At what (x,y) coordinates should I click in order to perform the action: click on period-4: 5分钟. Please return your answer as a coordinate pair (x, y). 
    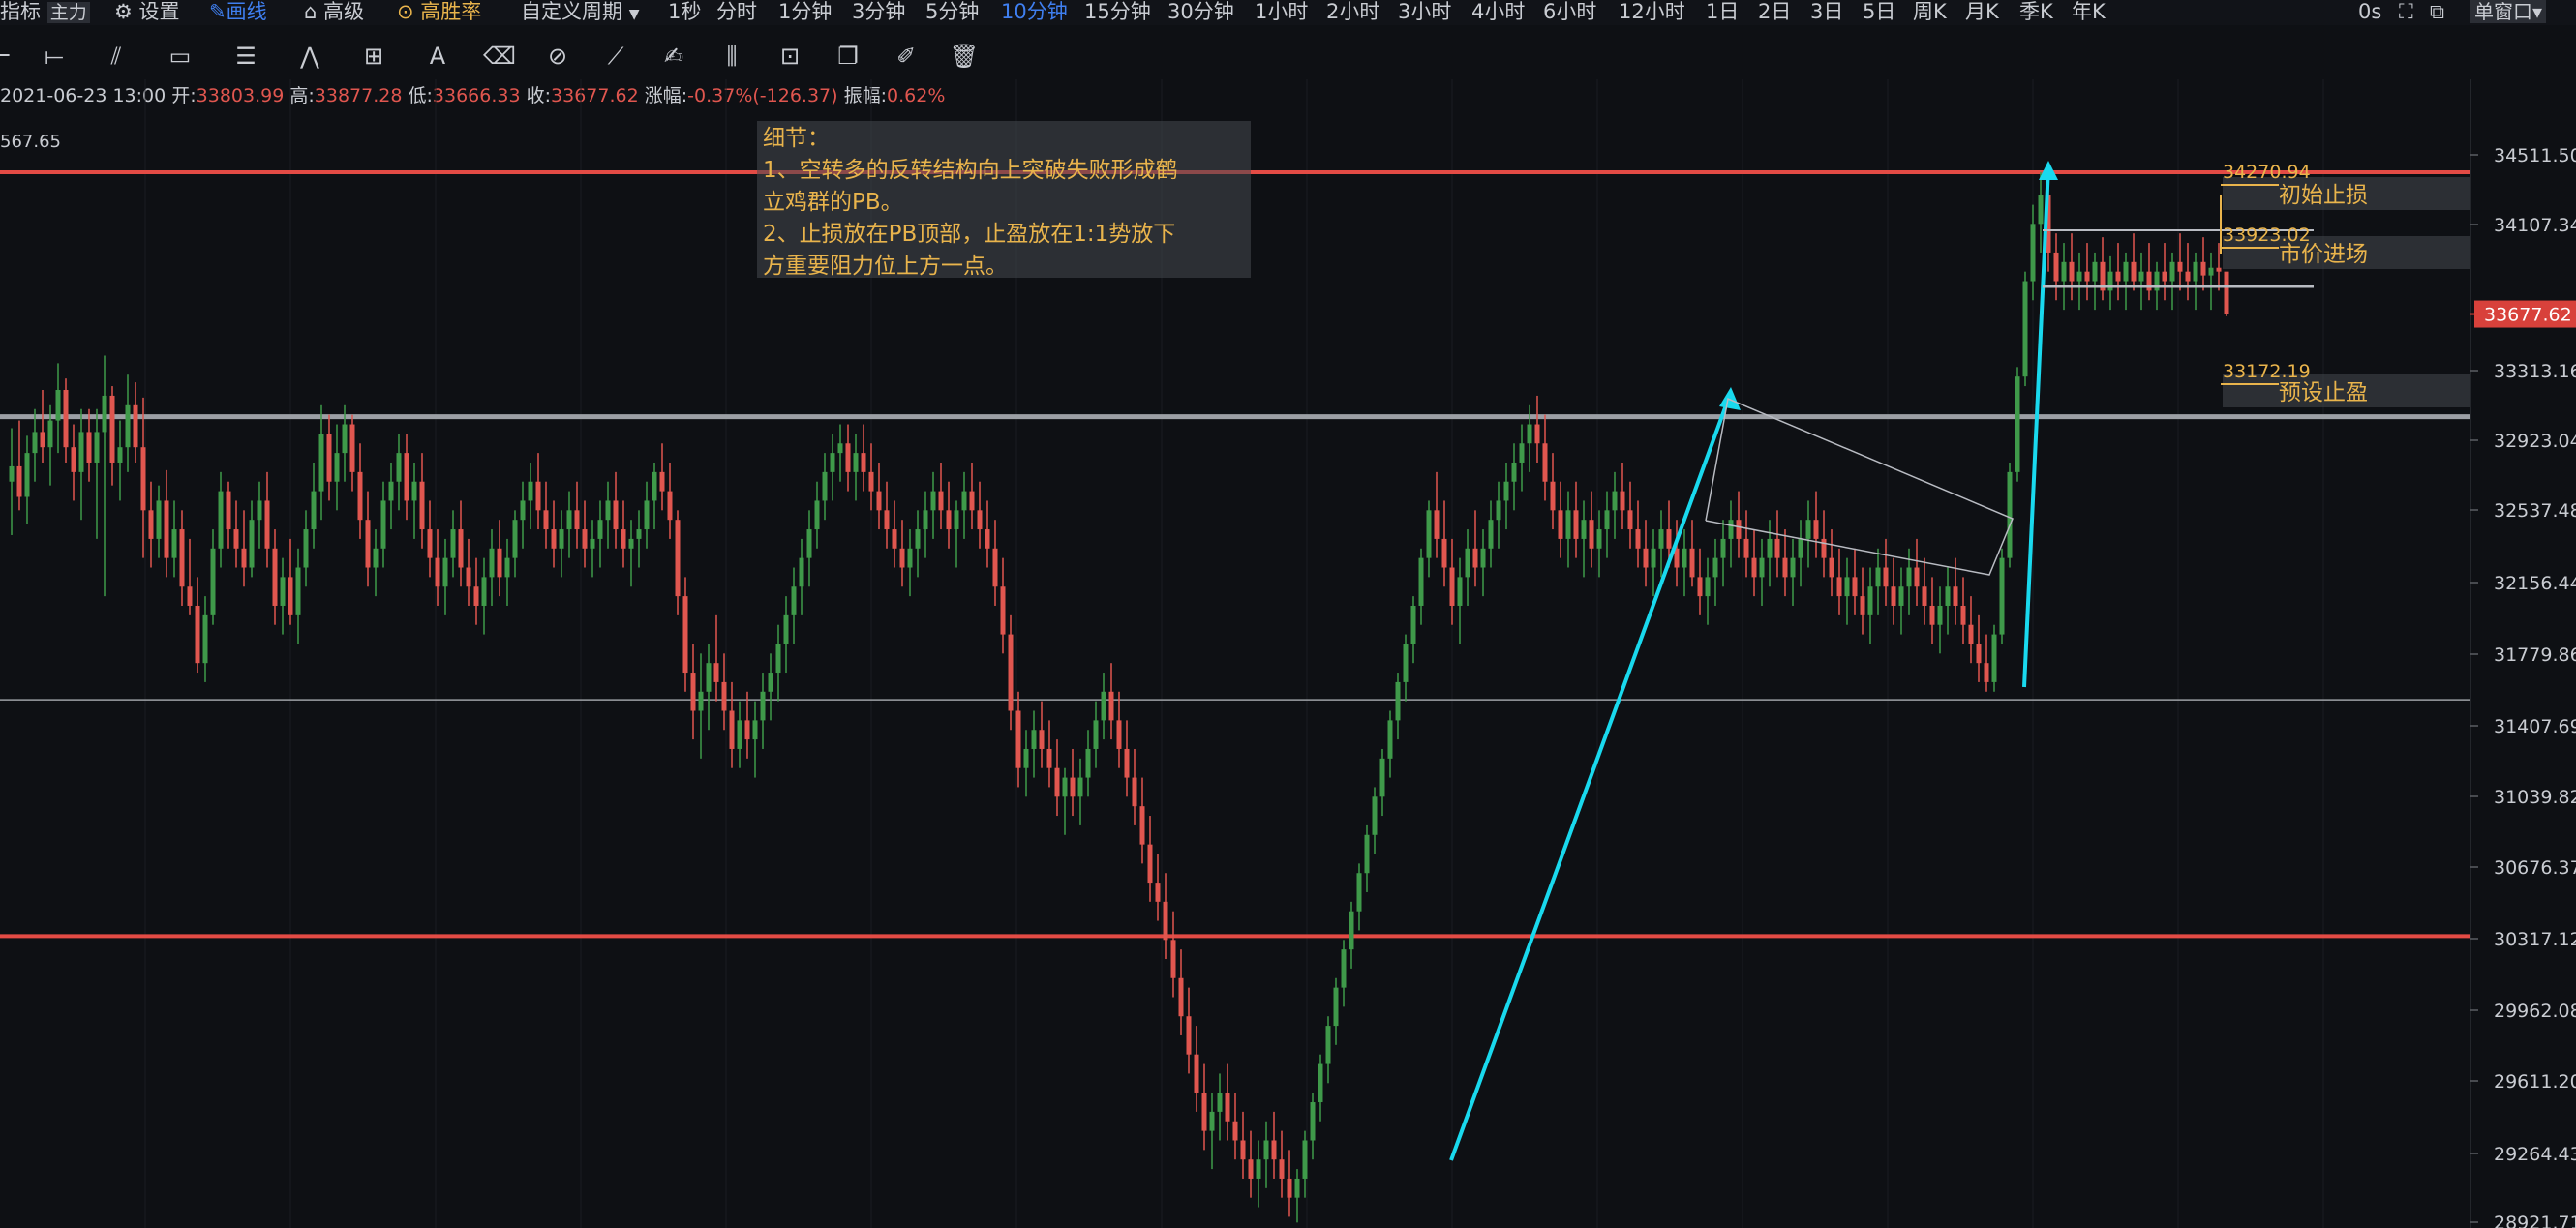
    Looking at the image, I should click on (952, 11).